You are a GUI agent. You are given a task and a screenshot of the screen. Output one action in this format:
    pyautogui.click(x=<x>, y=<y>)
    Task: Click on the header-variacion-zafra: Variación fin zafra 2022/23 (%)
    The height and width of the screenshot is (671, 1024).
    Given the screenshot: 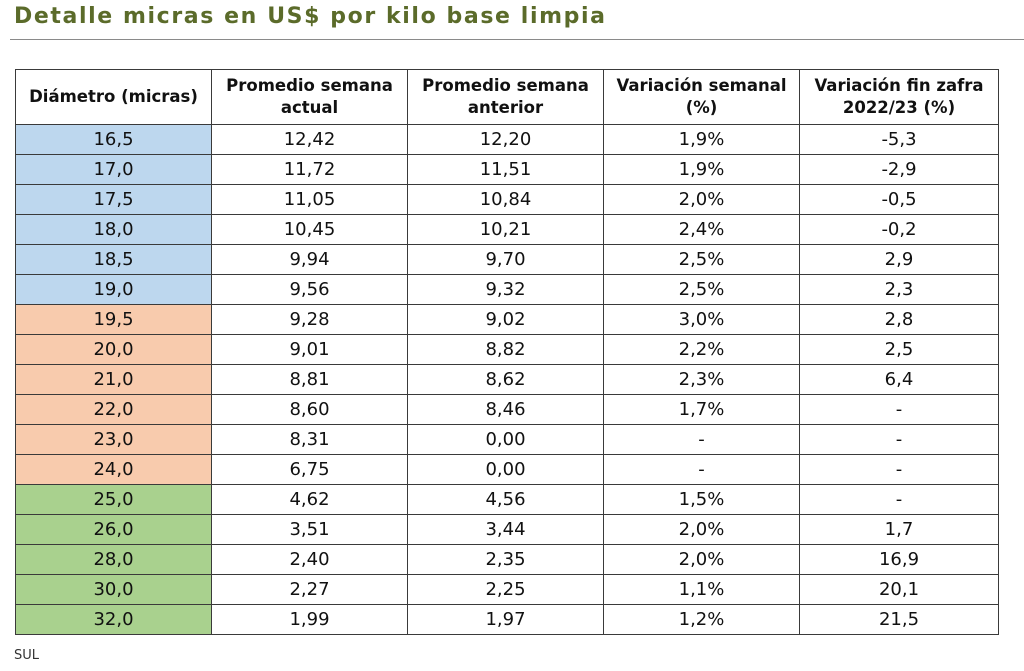 What is the action you would take?
    pyautogui.click(x=899, y=97)
    